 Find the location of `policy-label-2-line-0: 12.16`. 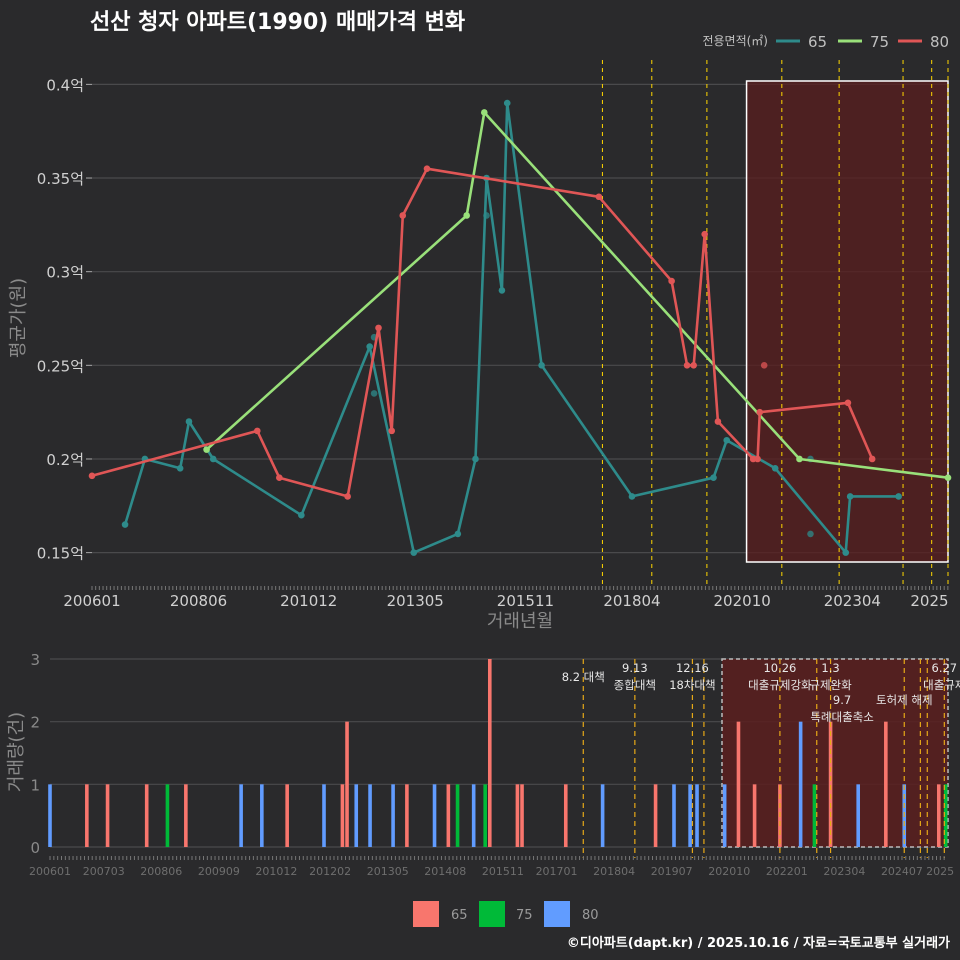

policy-label-2-line-0: 12.16 is located at coordinates (692, 668).